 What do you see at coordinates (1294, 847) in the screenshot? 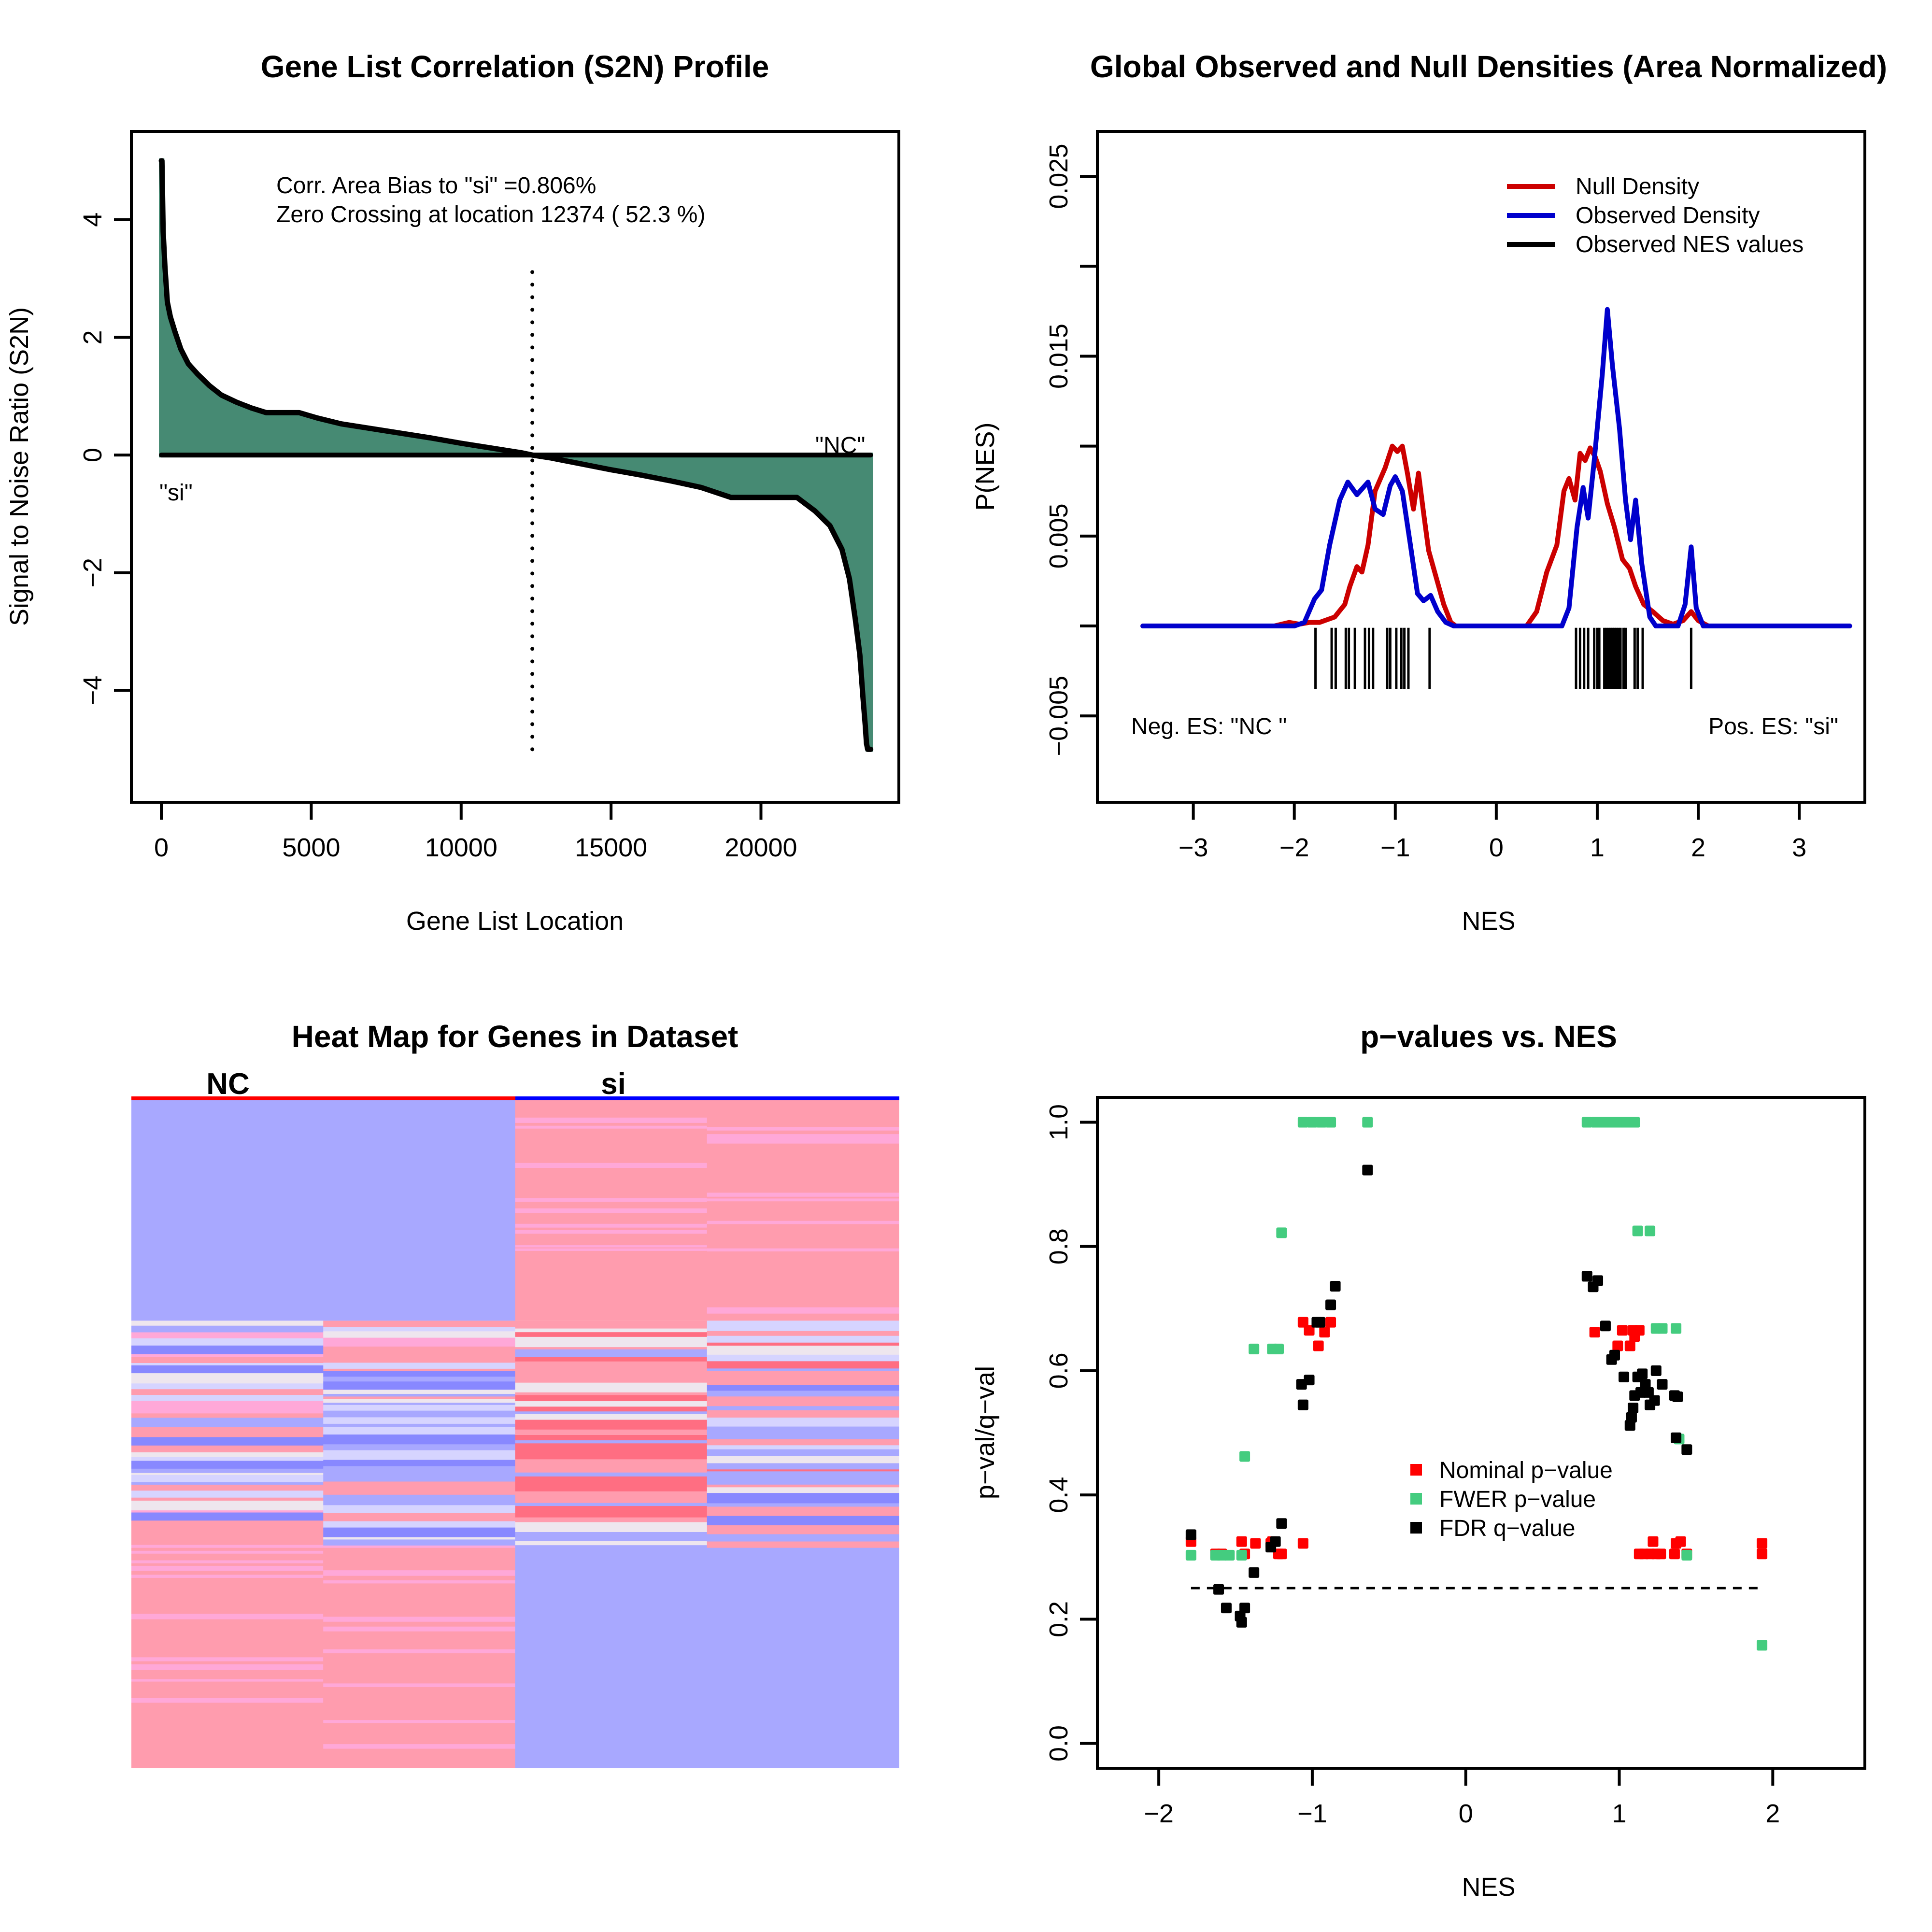
I see `density-x-tick-label: −2` at bounding box center [1294, 847].